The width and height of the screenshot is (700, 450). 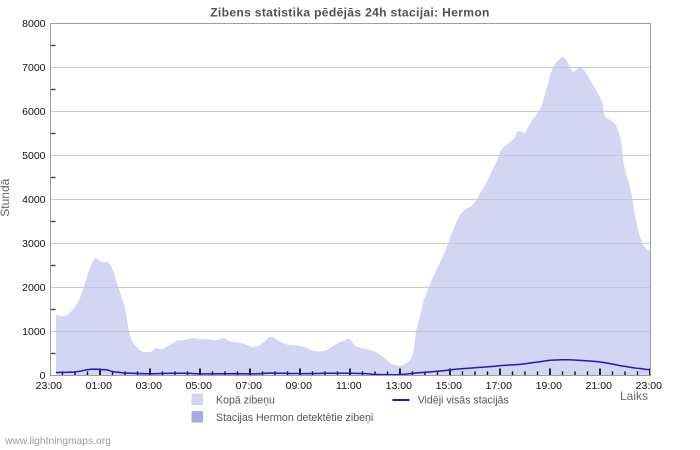 I want to click on svg-text: 3000, so click(x=34, y=244).